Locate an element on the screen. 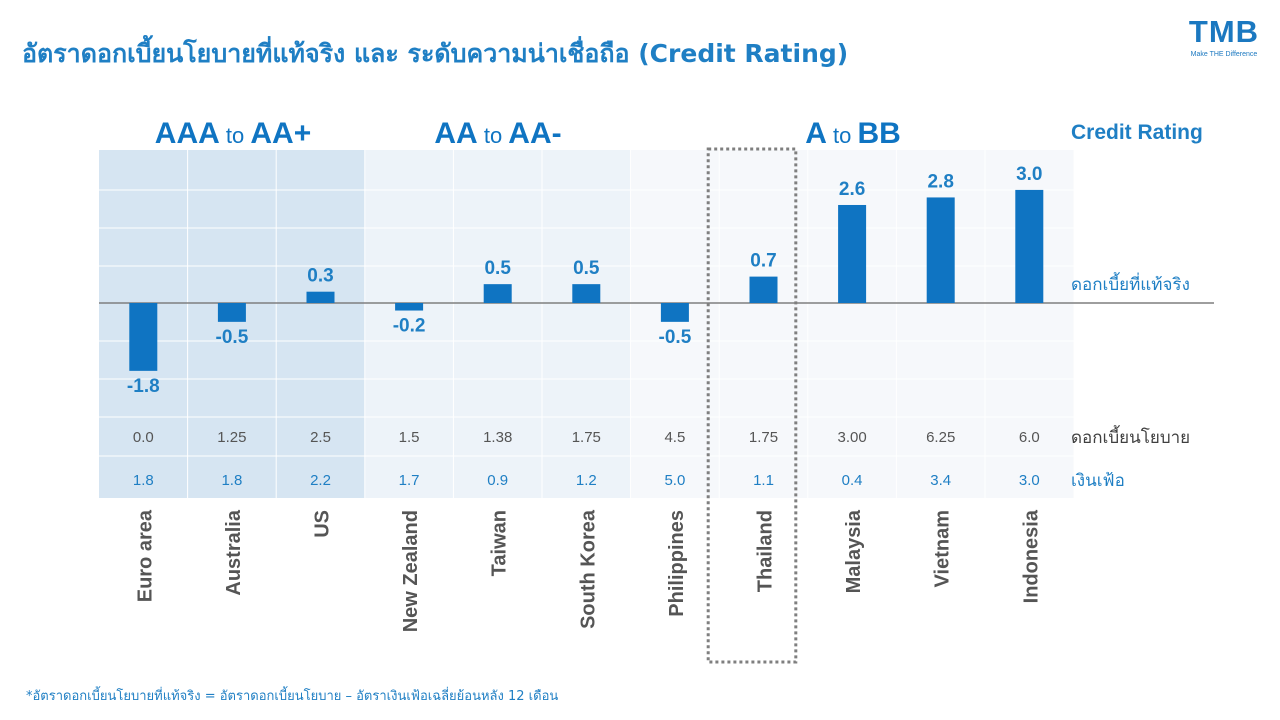  policy-rate-cell: 6.0 is located at coordinates (1029, 437).